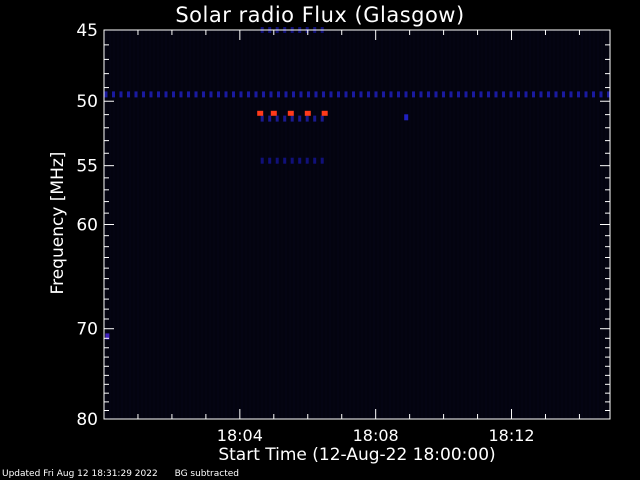 This screenshot has height=480, width=640. Describe the element at coordinates (87, 330) in the screenshot. I see `y-tick-label: 70` at that location.